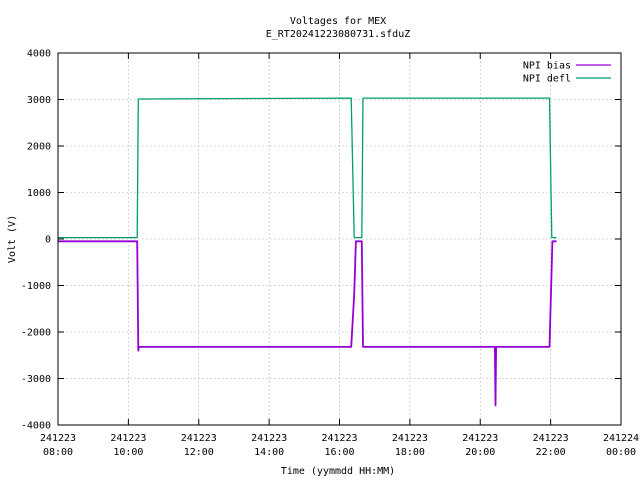  Describe the element at coordinates (39, 100) in the screenshot. I see `y-tick-label: 3000` at that location.